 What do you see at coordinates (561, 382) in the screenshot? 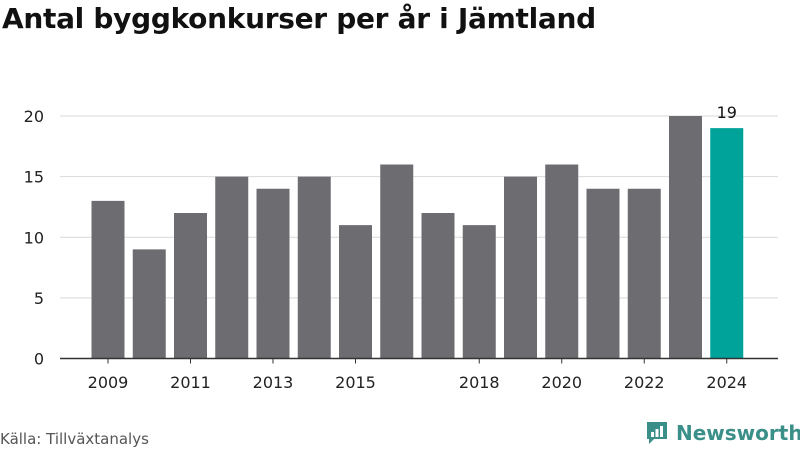
I see `x-tick-label: 2020` at bounding box center [561, 382].